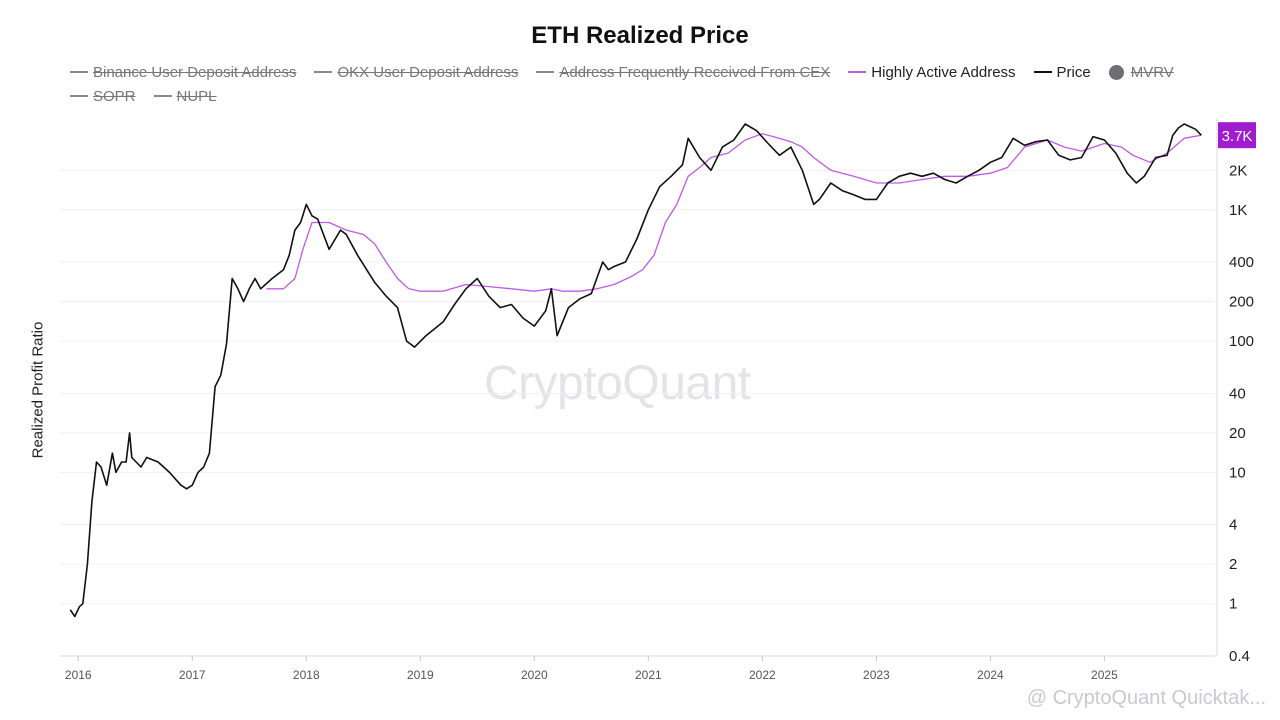 This screenshot has width=1280, height=720. What do you see at coordinates (534, 675) in the screenshot?
I see `x-tick-label: 2020` at bounding box center [534, 675].